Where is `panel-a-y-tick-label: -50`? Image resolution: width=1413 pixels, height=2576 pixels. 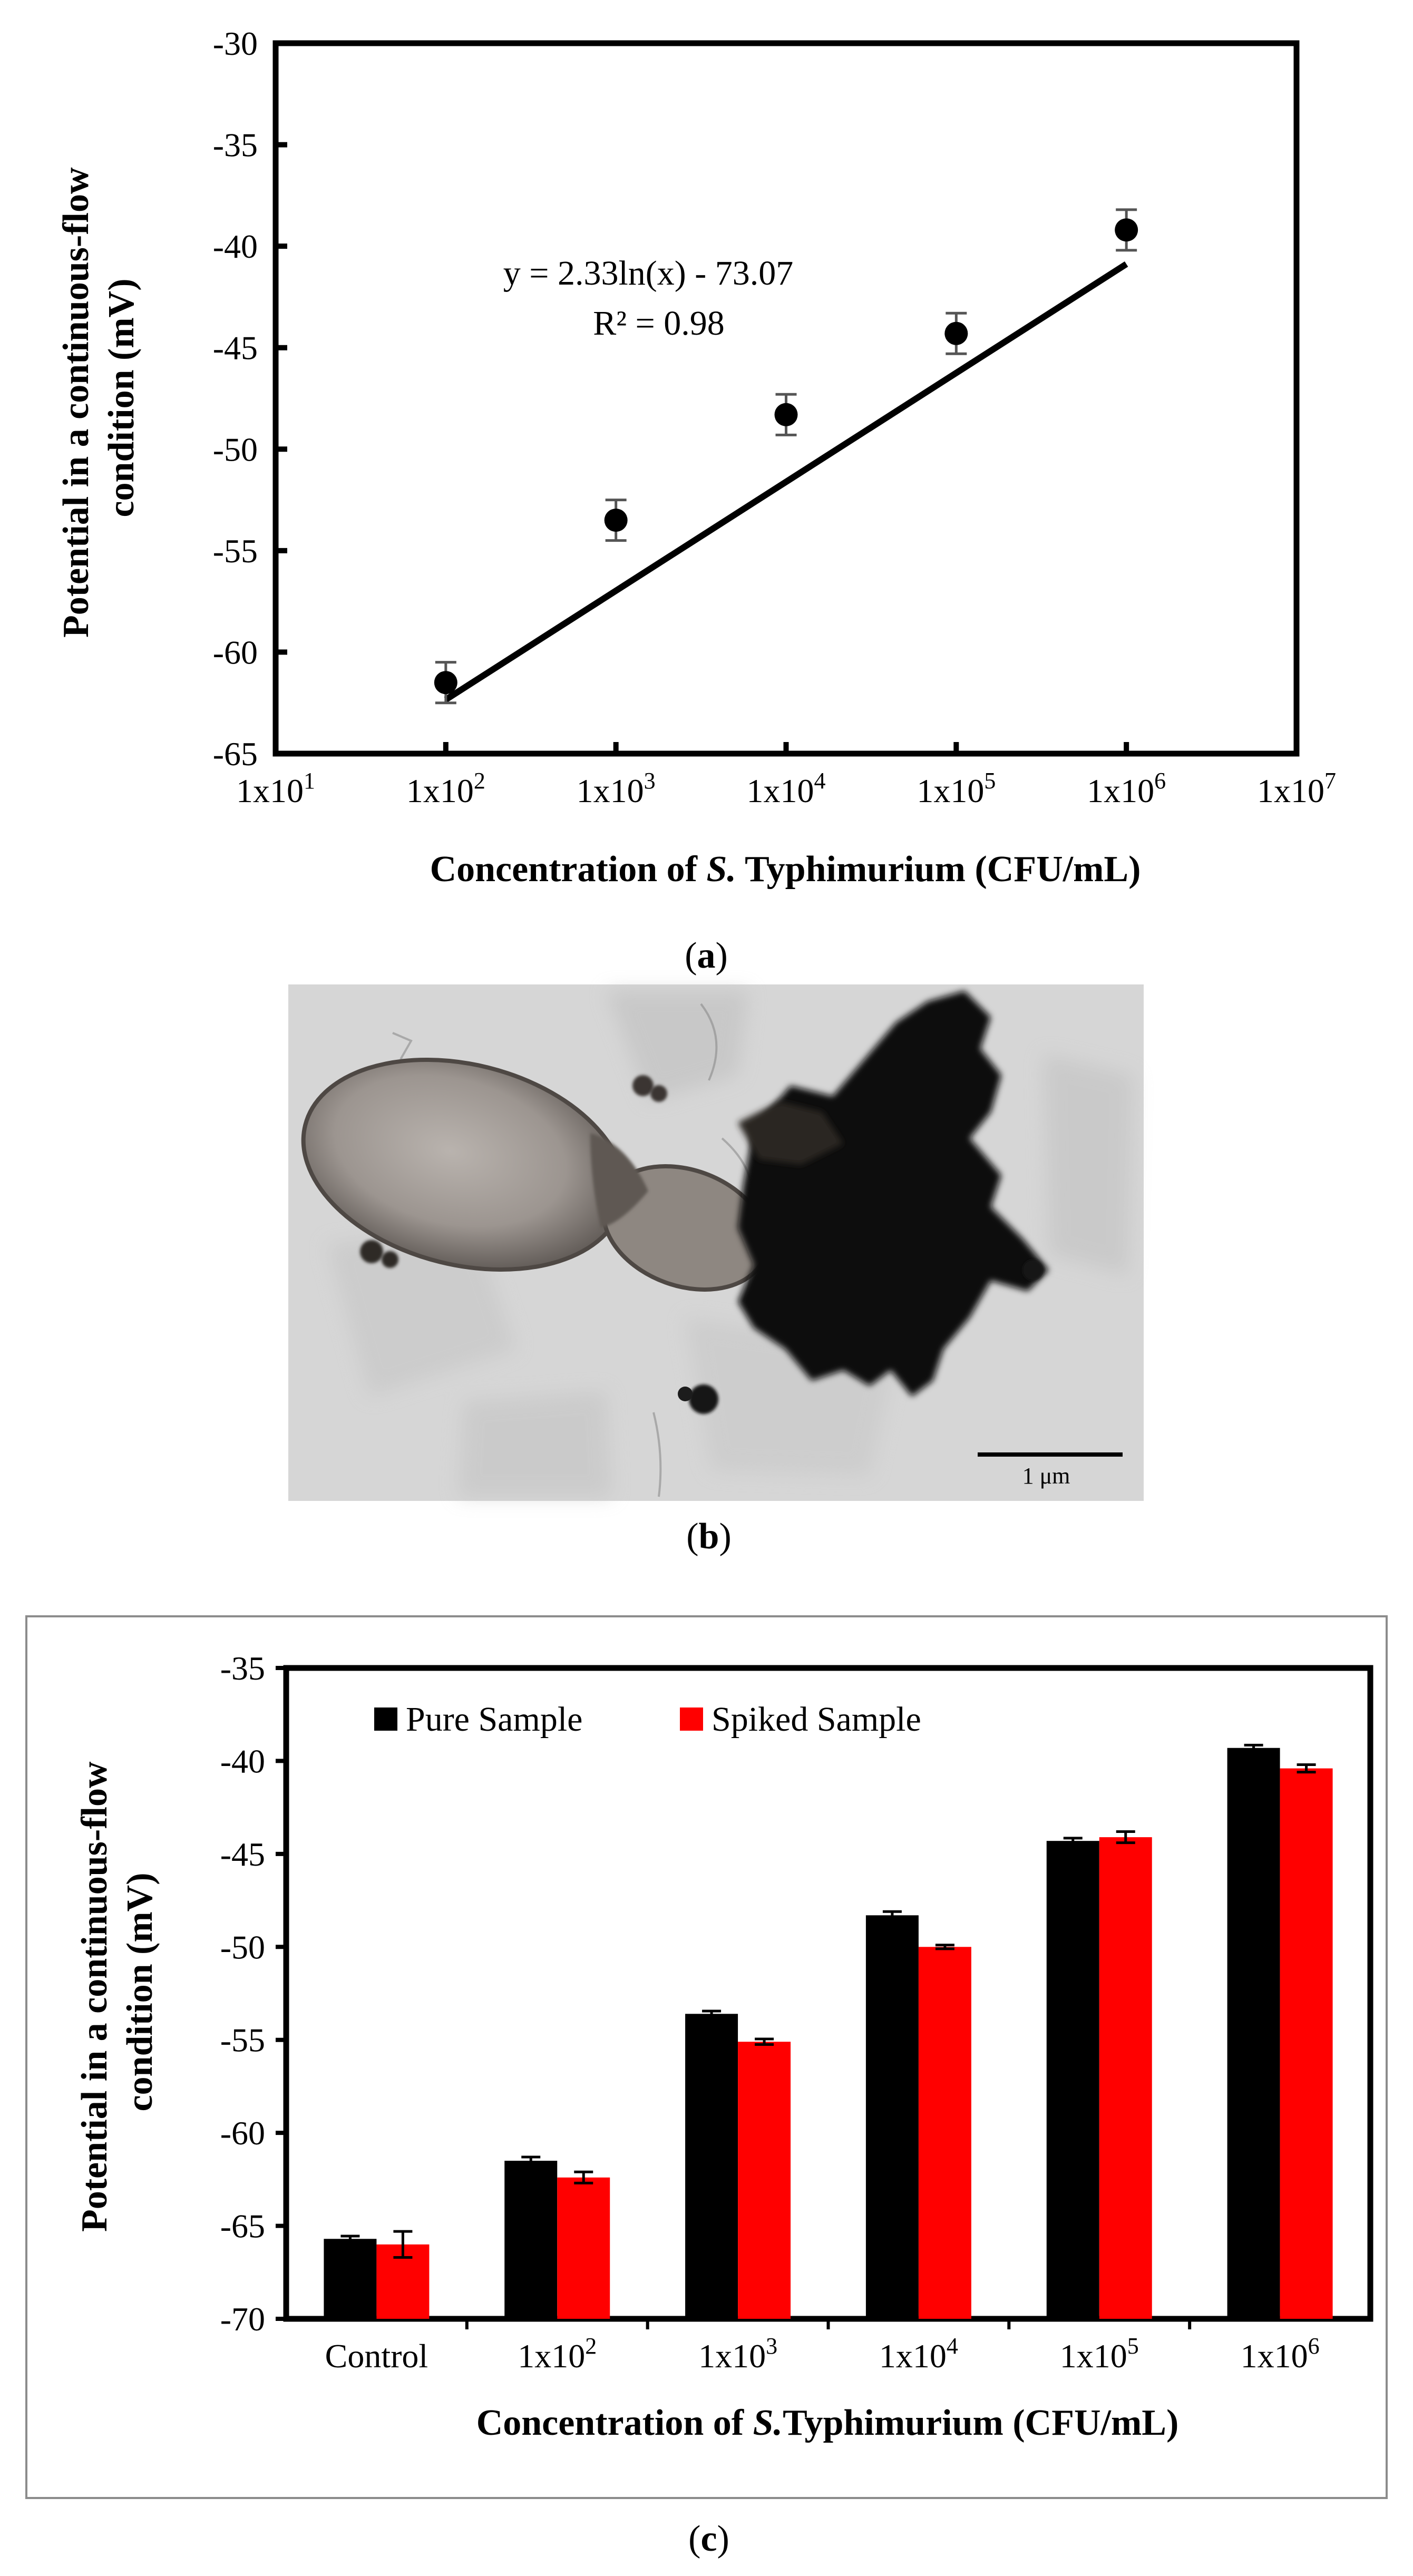
panel-a-y-tick-label: -50 is located at coordinates (235, 449).